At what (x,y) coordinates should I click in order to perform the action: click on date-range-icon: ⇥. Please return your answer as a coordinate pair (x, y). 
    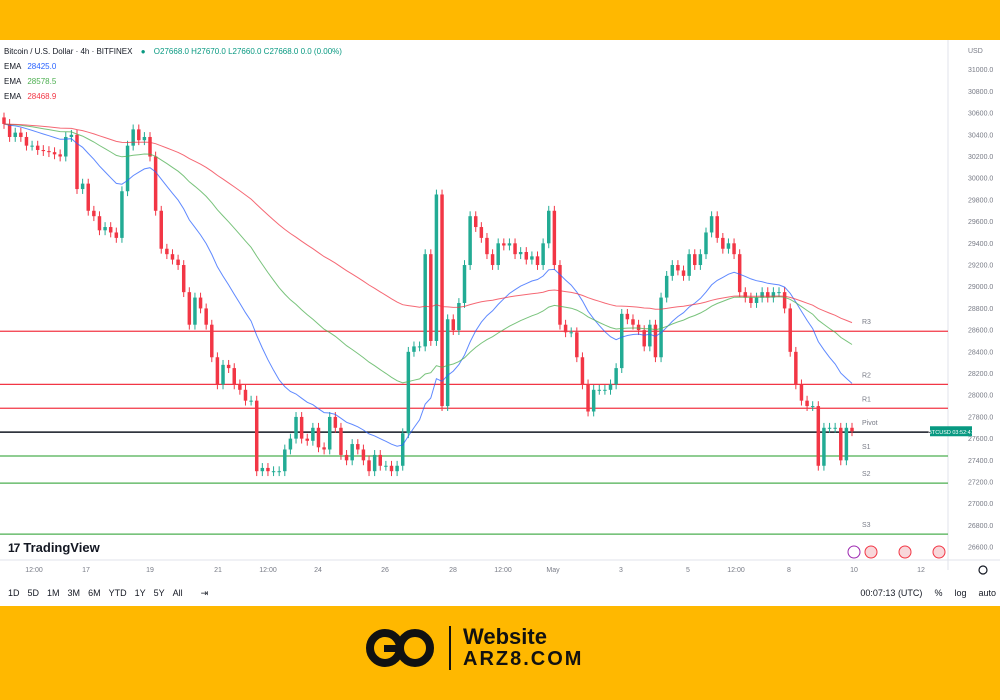
    Looking at the image, I should click on (204, 592).